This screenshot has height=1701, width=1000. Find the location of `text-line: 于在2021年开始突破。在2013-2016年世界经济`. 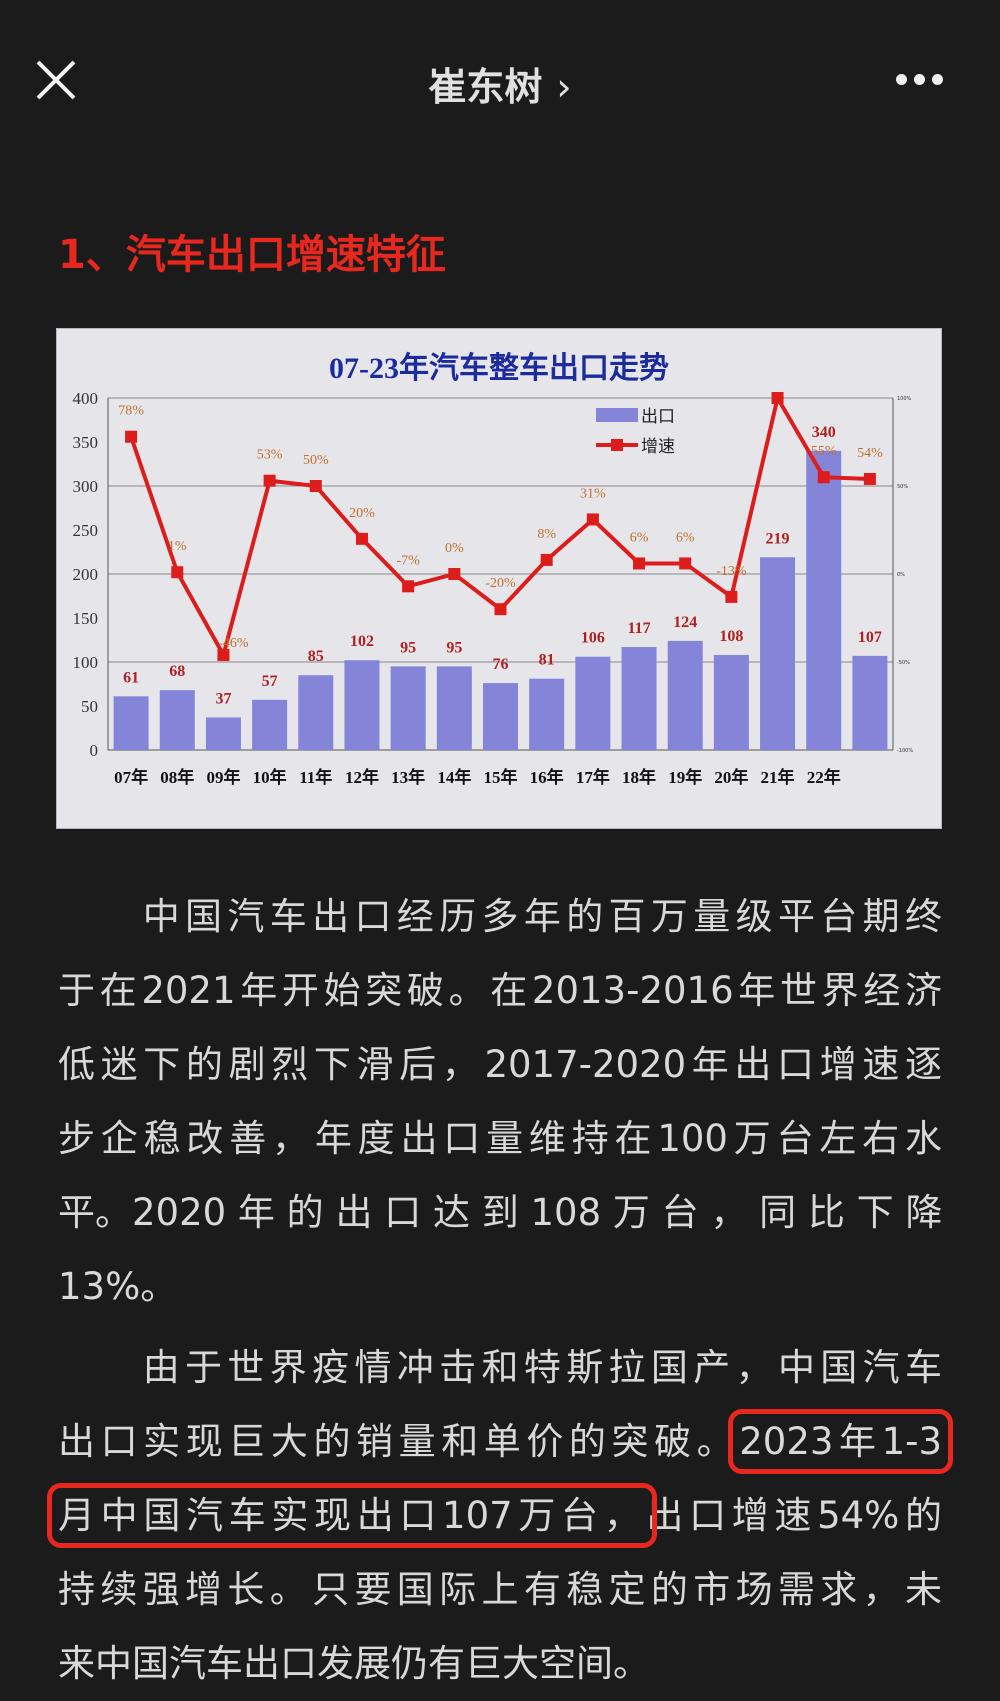

text-line: 于在2021年开始突破。在2013-2016年世界经济 is located at coordinates (500, 990).